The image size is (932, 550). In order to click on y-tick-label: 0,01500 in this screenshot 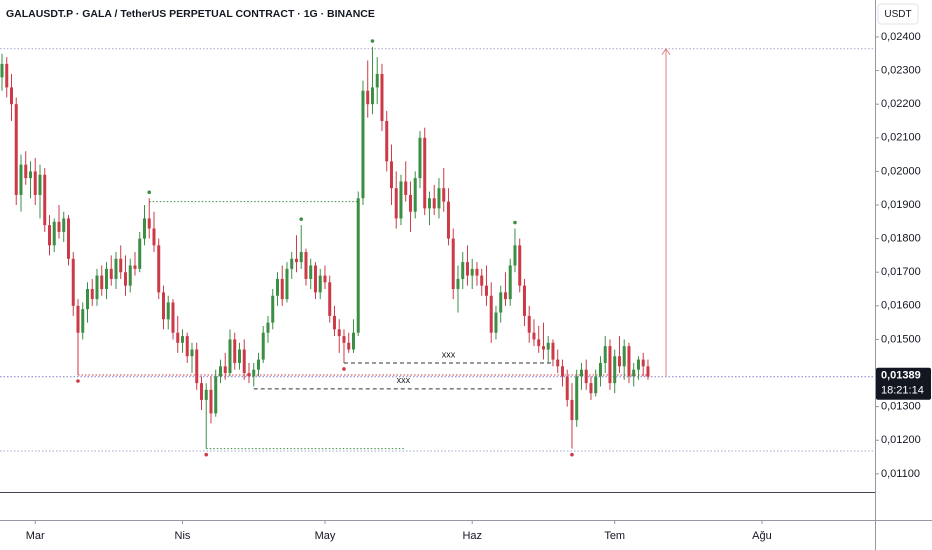, I will do `click(901, 339)`.